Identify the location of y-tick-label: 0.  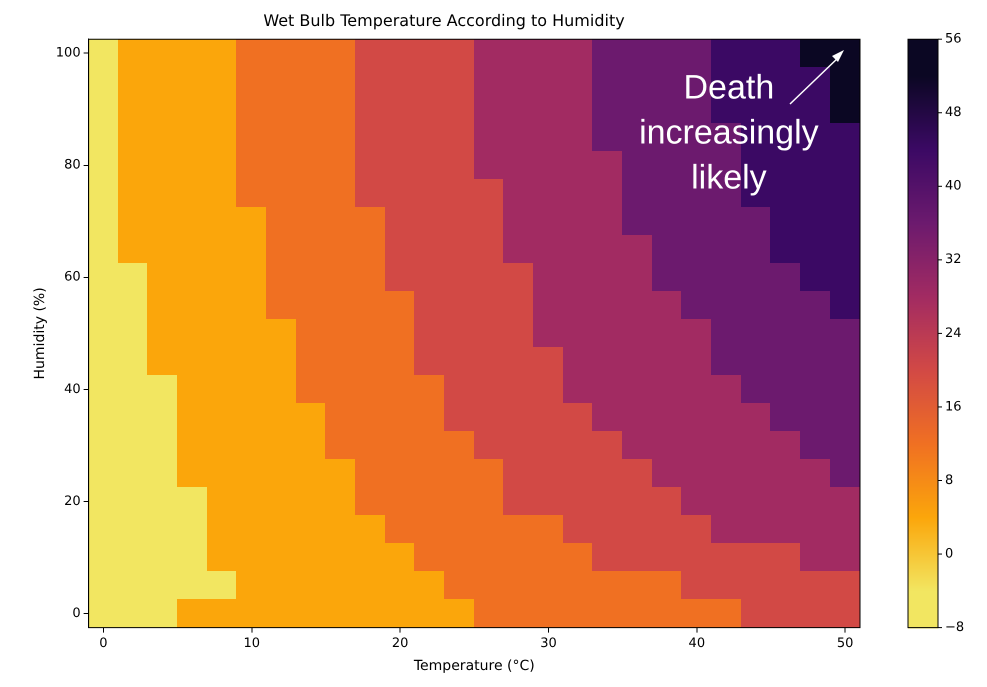
(76, 613).